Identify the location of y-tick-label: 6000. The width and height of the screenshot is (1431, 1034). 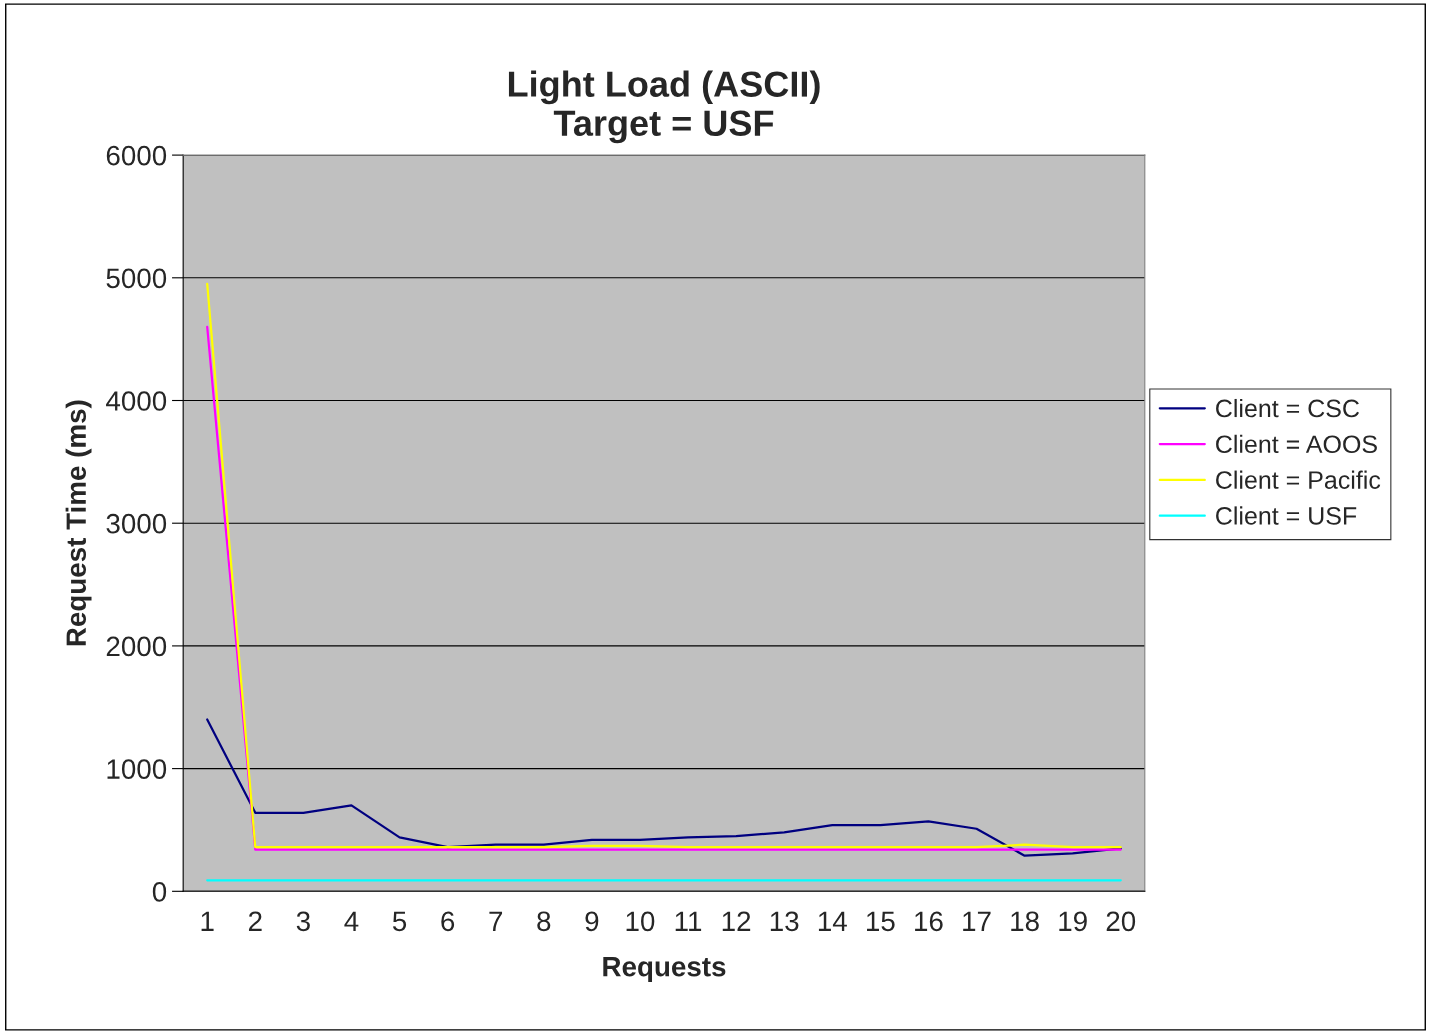
(136, 155).